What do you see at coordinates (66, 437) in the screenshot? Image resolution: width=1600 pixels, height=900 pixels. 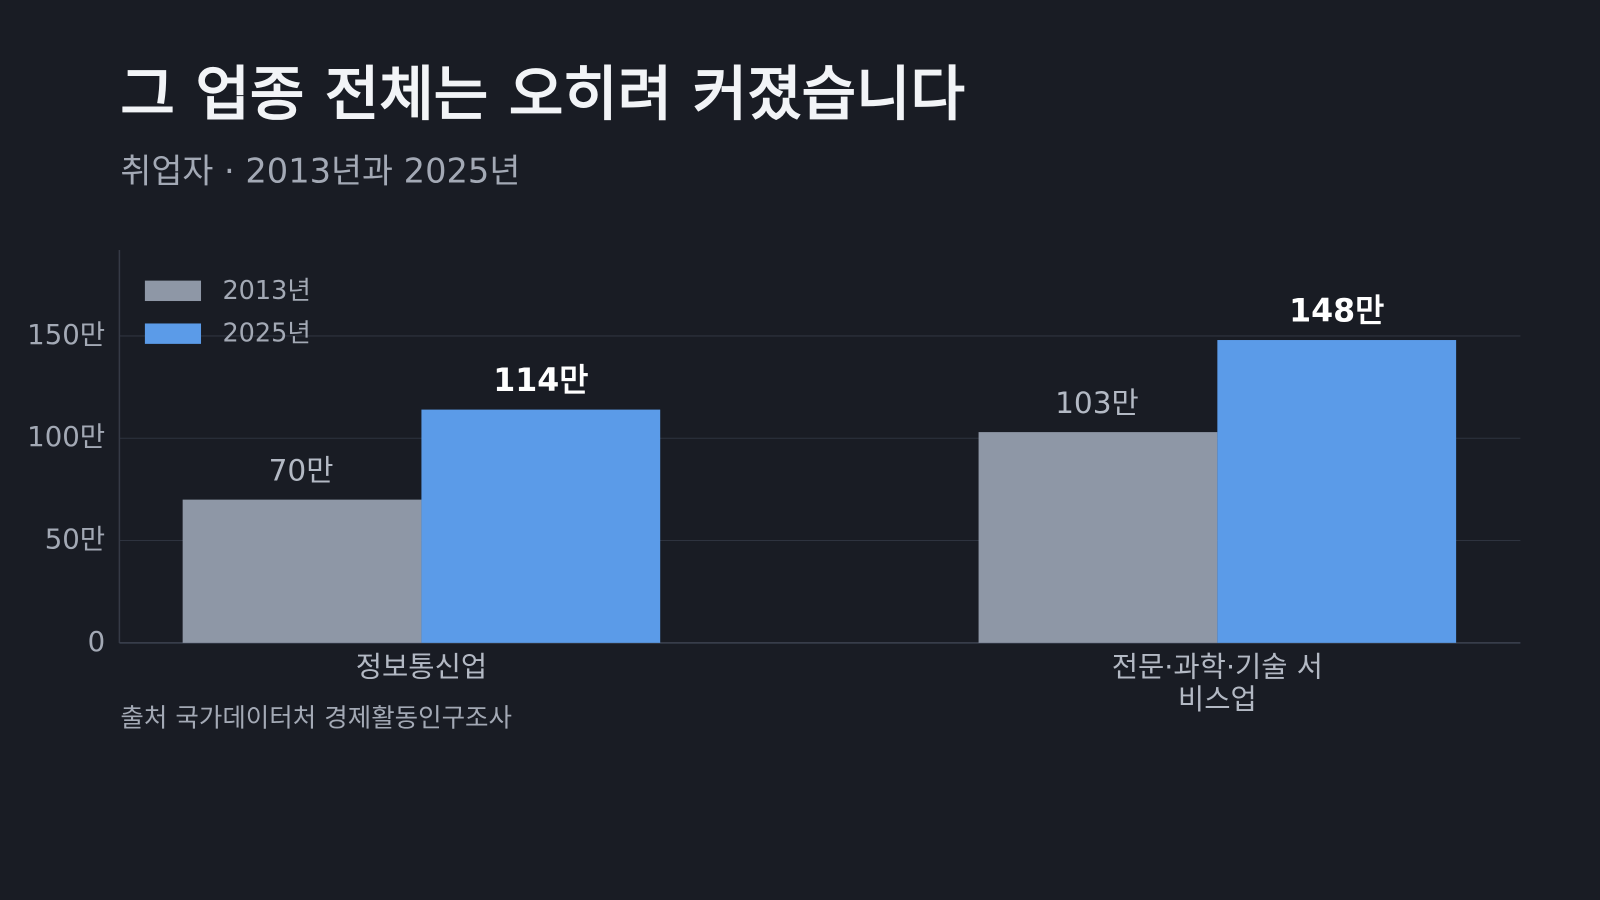 I see `y-tick-label: 100만` at bounding box center [66, 437].